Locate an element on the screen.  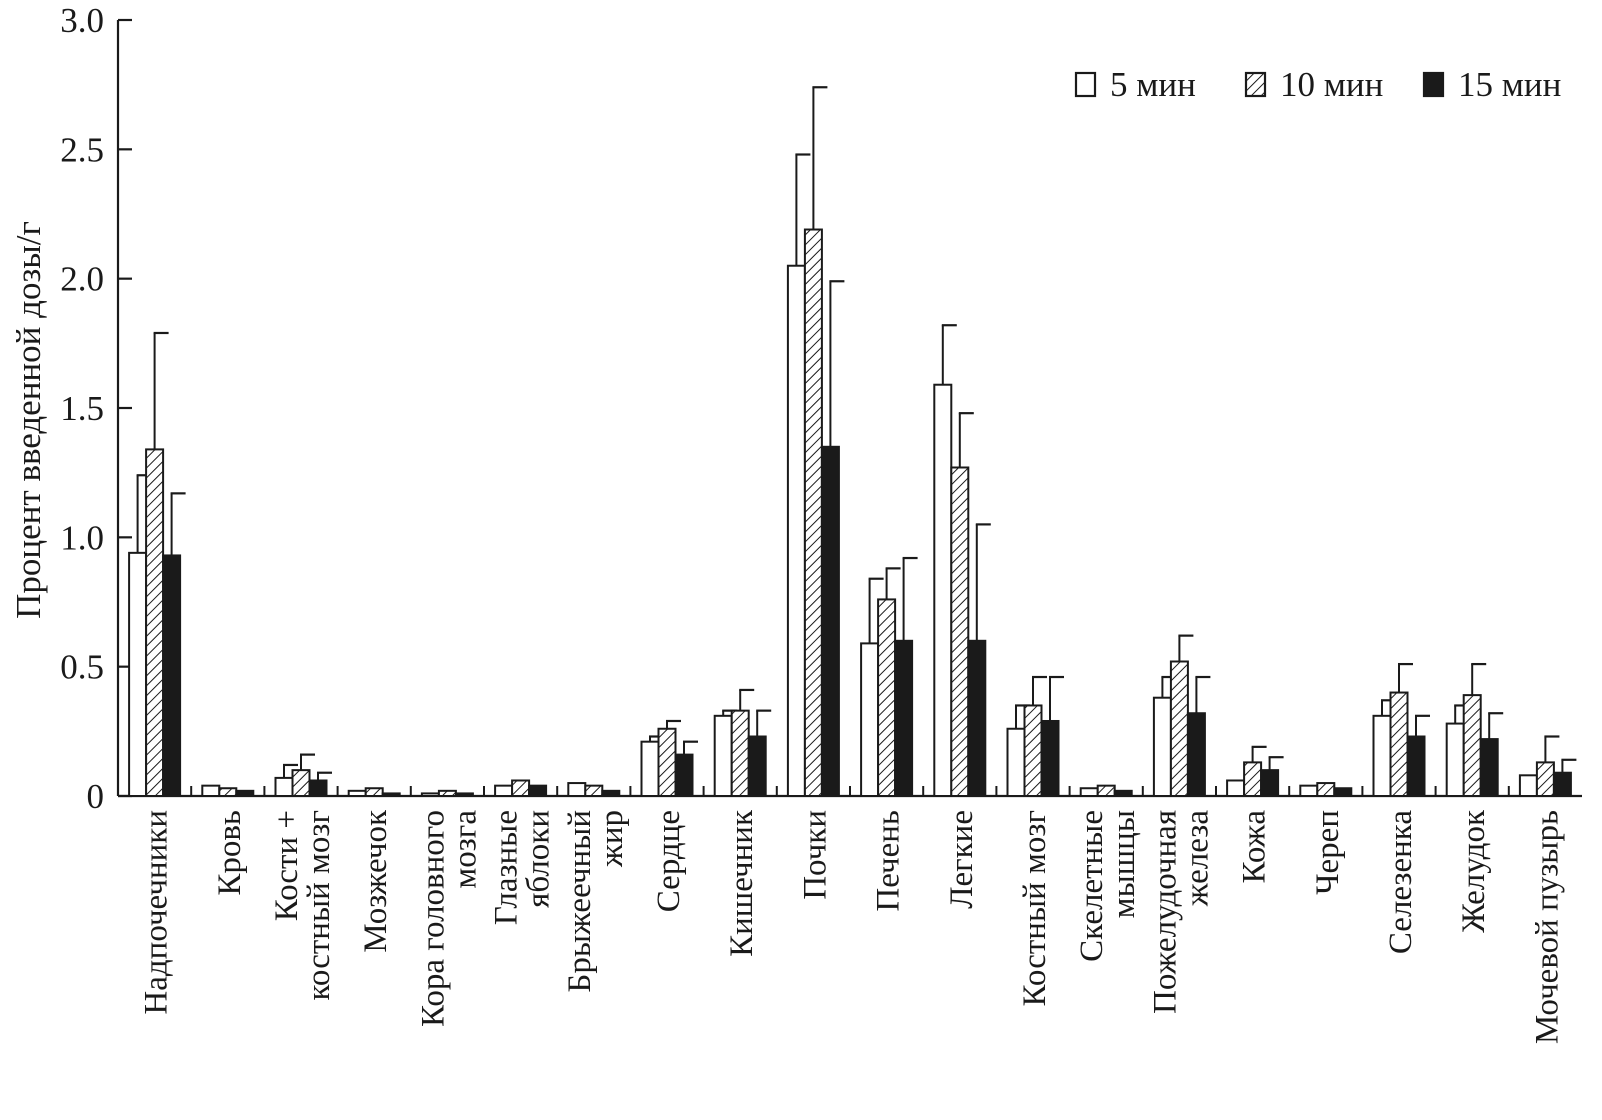
category-label: Желудок is located at coordinates (1474, 871).